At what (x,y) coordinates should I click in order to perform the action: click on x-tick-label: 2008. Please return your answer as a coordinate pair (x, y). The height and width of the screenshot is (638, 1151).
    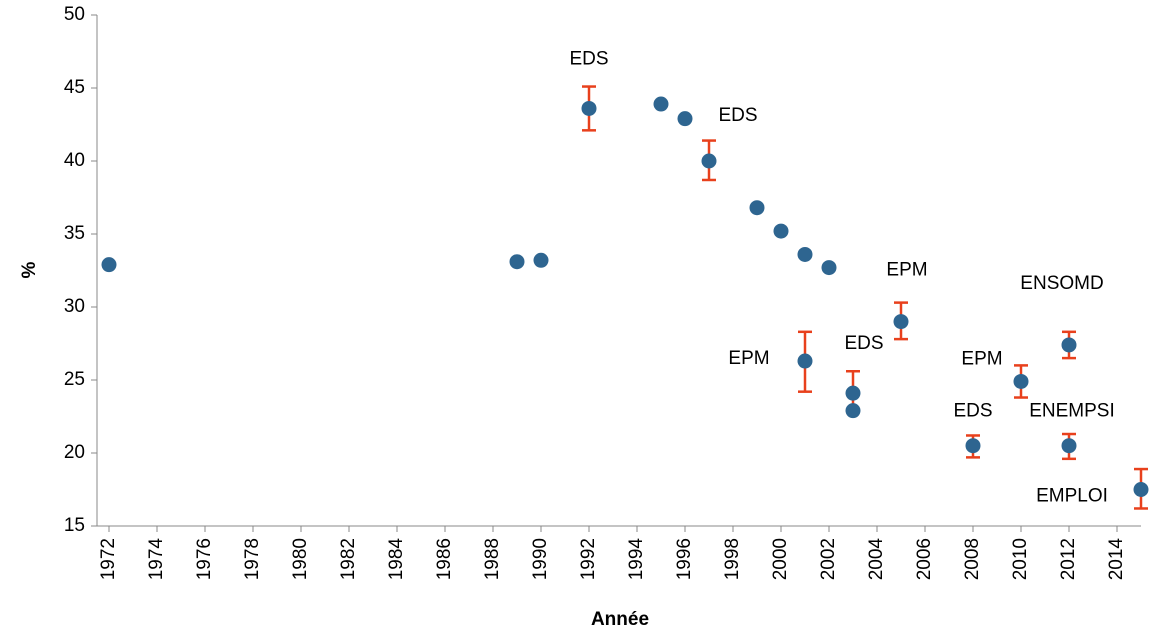
    Looking at the image, I should click on (972, 559).